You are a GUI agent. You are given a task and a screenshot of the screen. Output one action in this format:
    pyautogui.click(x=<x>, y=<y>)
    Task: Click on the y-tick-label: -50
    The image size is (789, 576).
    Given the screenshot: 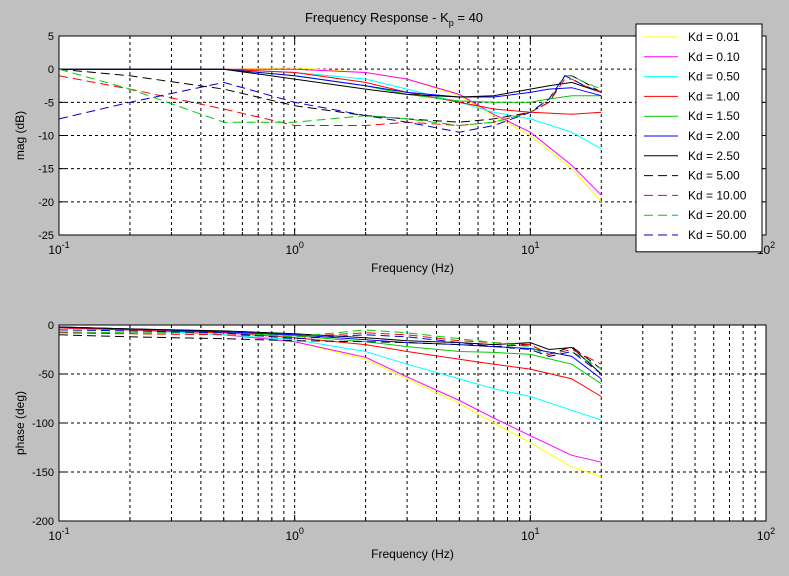 What is the action you would take?
    pyautogui.click(x=46, y=375)
    